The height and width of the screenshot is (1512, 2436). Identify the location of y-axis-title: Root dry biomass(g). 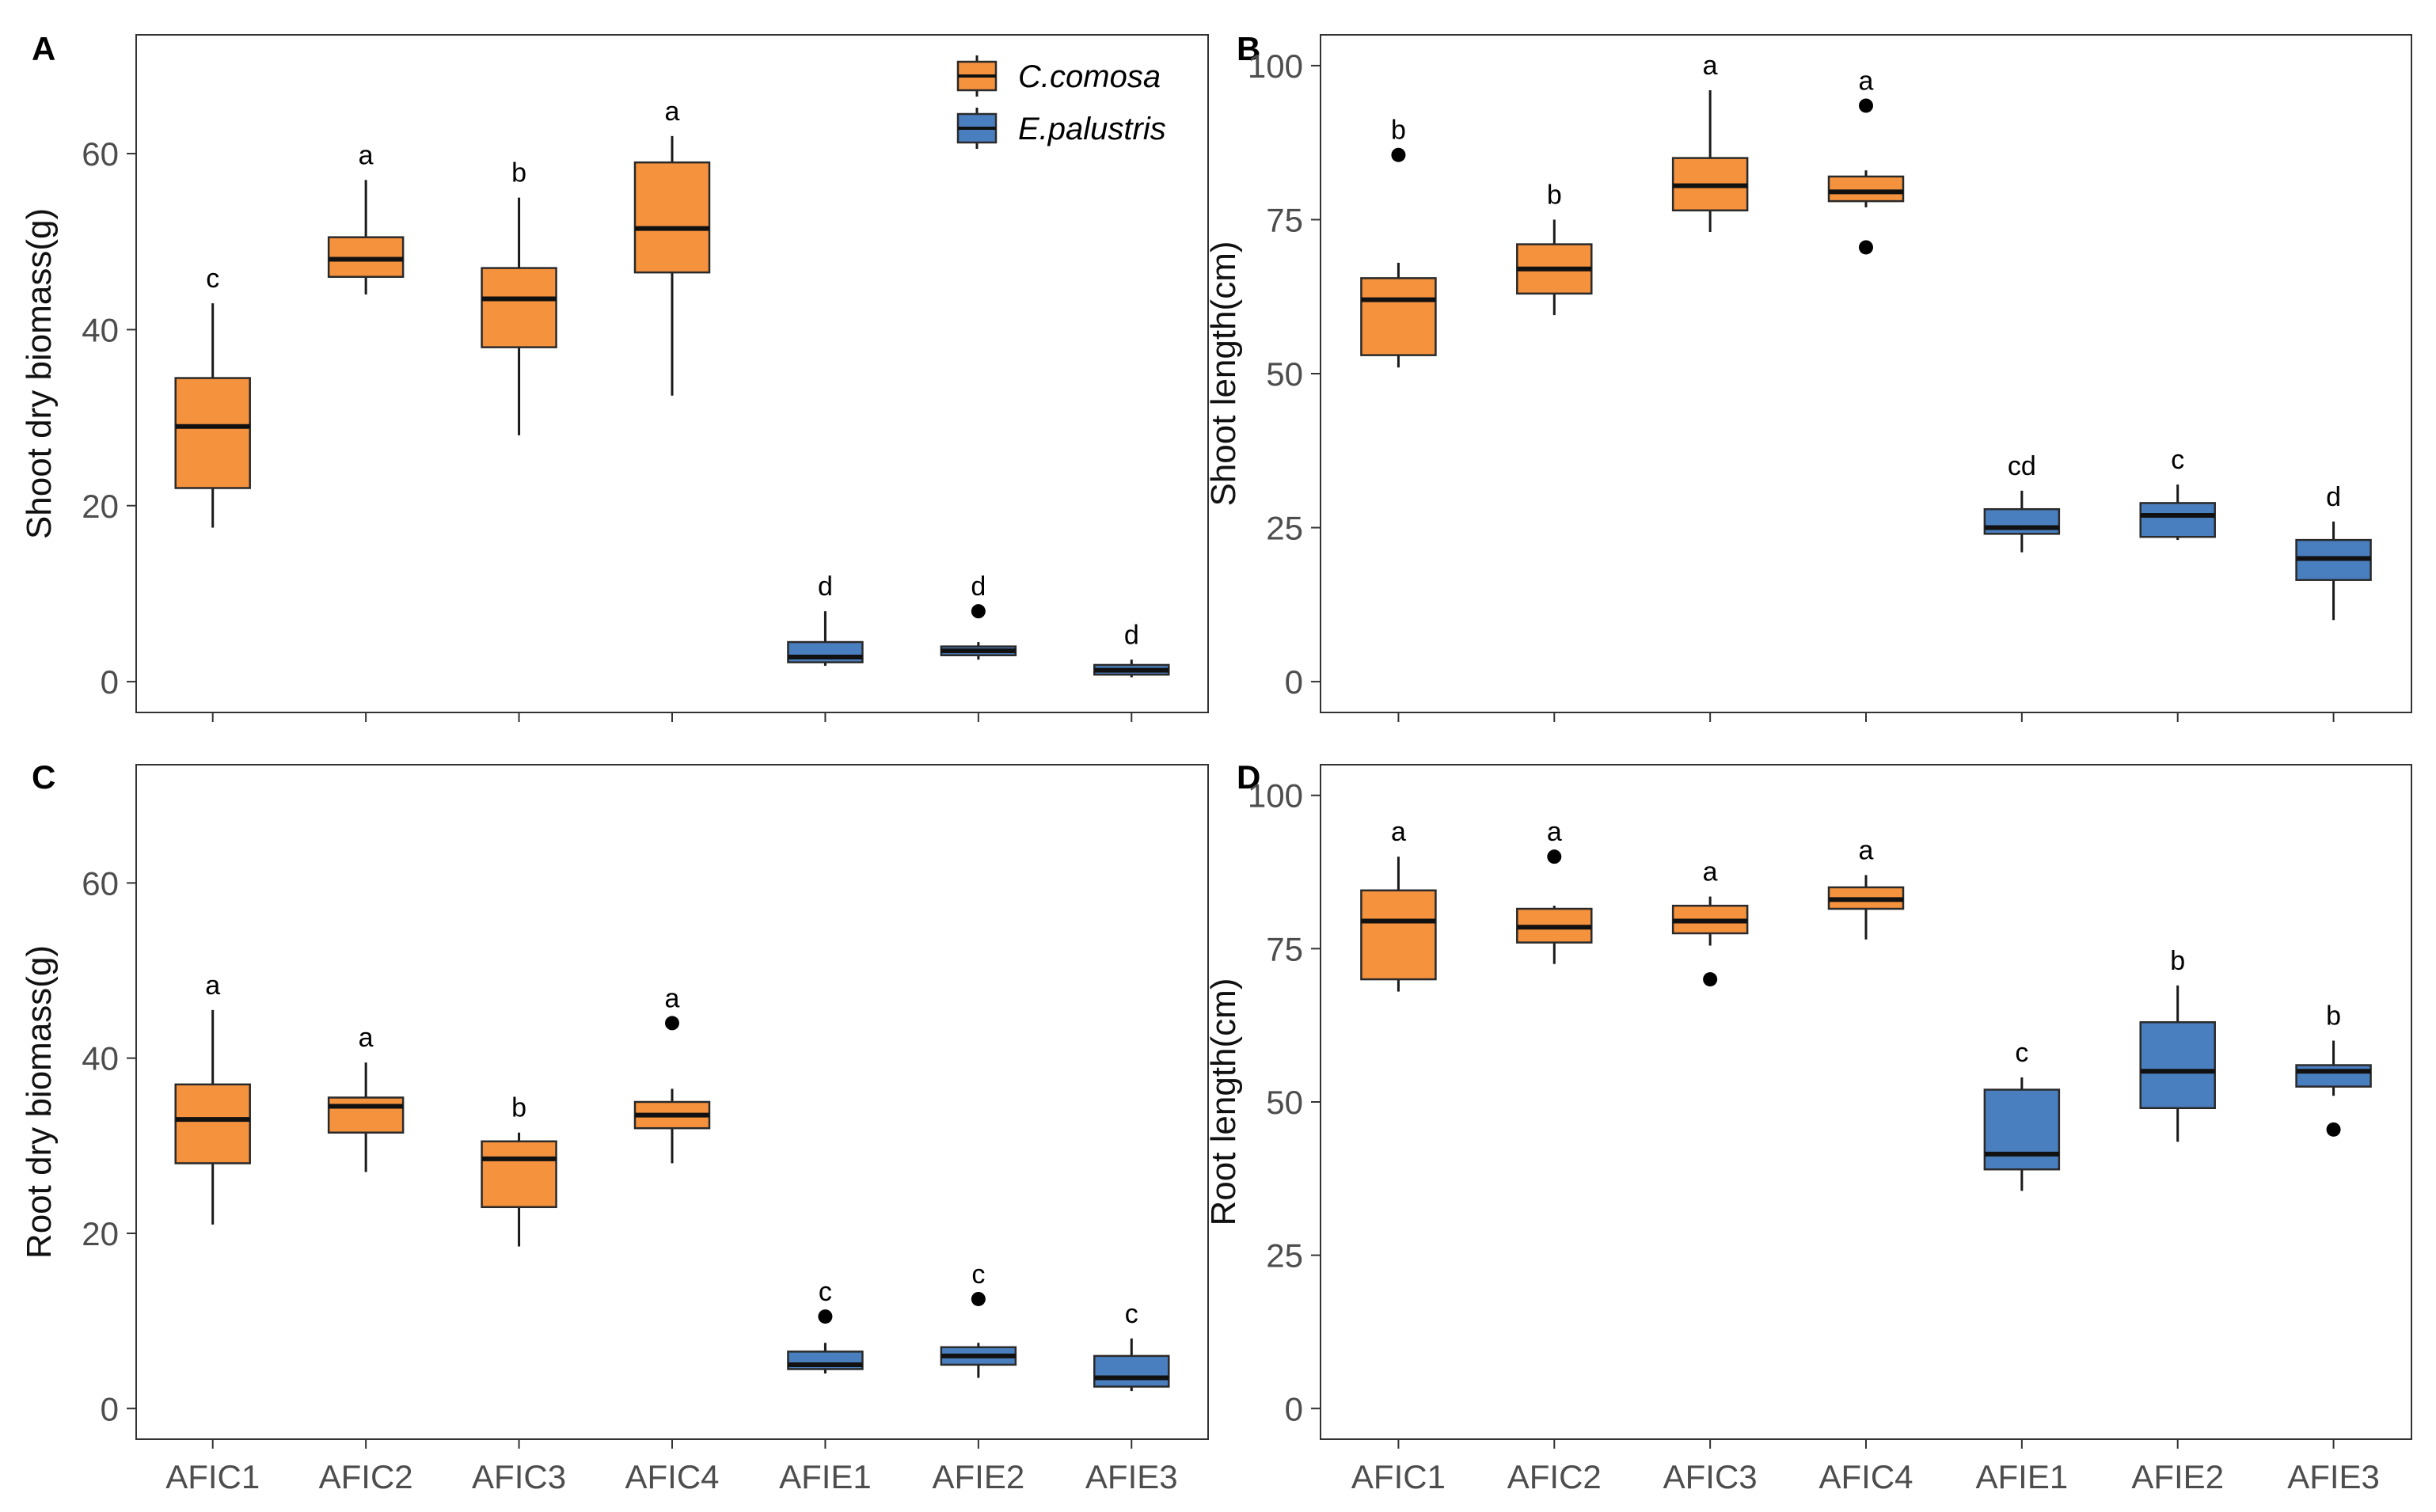
(39, 1102).